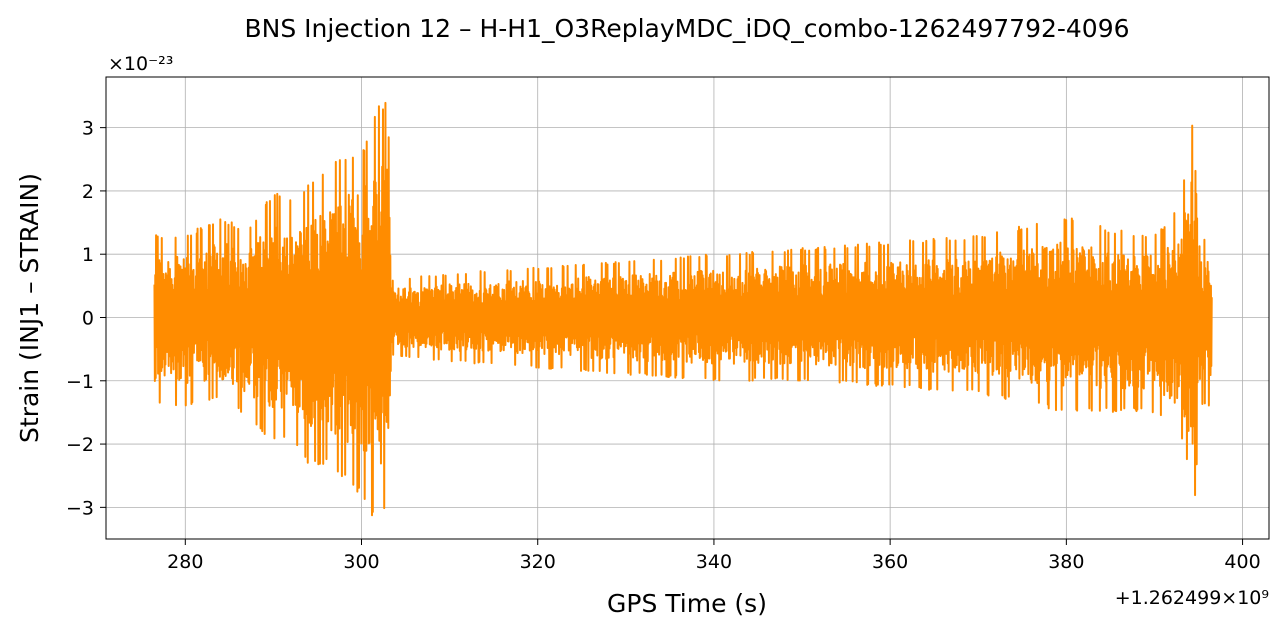 This screenshot has height=633, width=1283. What do you see at coordinates (1192, 598) in the screenshot?
I see `x-offset-label: +1.262499×10⁹` at bounding box center [1192, 598].